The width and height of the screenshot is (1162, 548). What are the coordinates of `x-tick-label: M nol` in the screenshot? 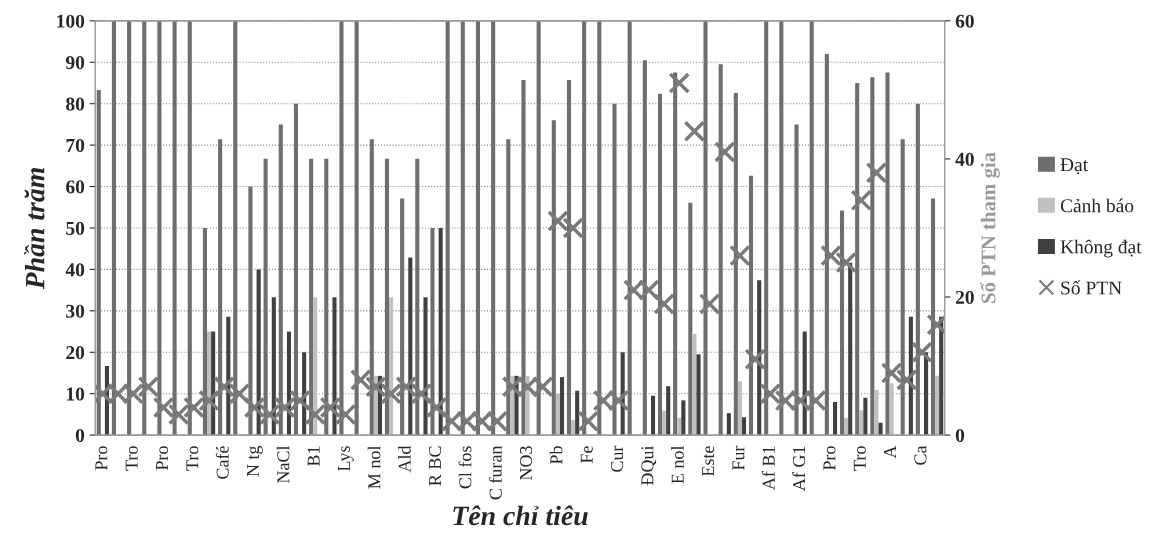 It's located at (374, 467).